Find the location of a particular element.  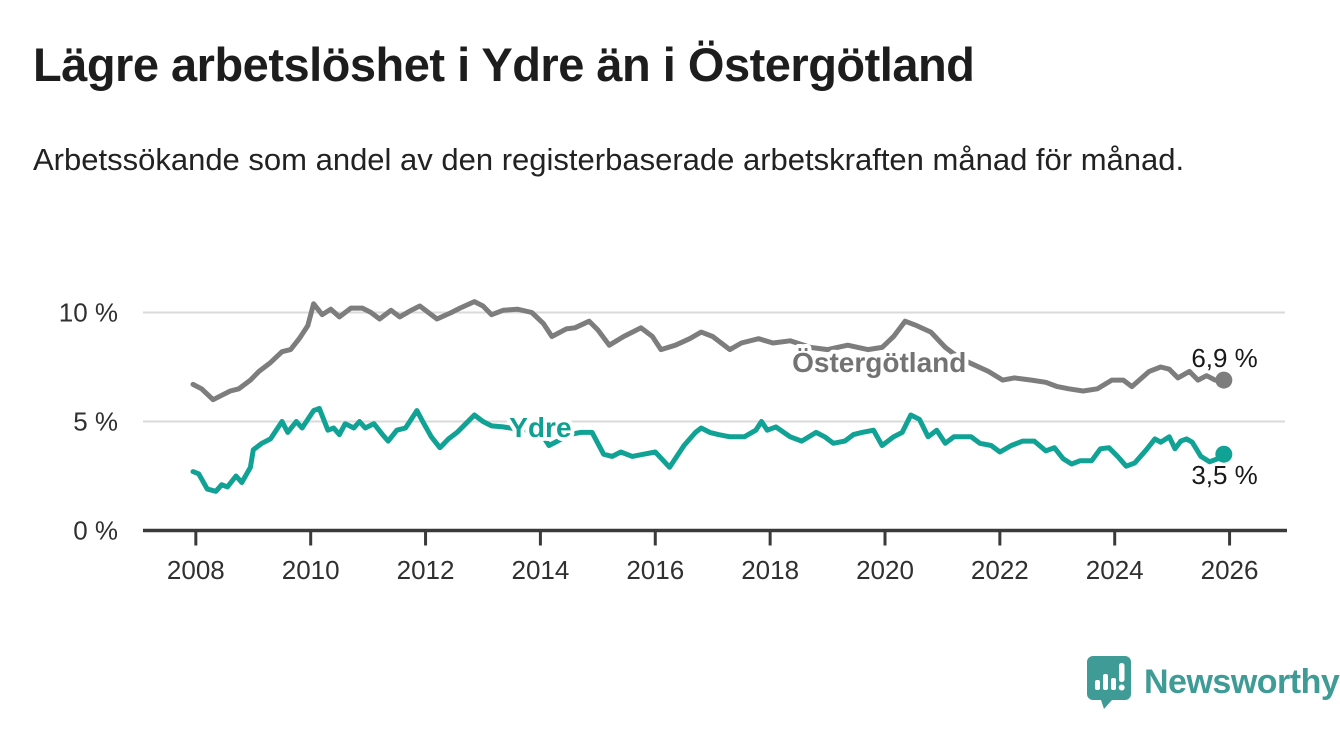

series-end-dot-ostergotland is located at coordinates (1224, 380).